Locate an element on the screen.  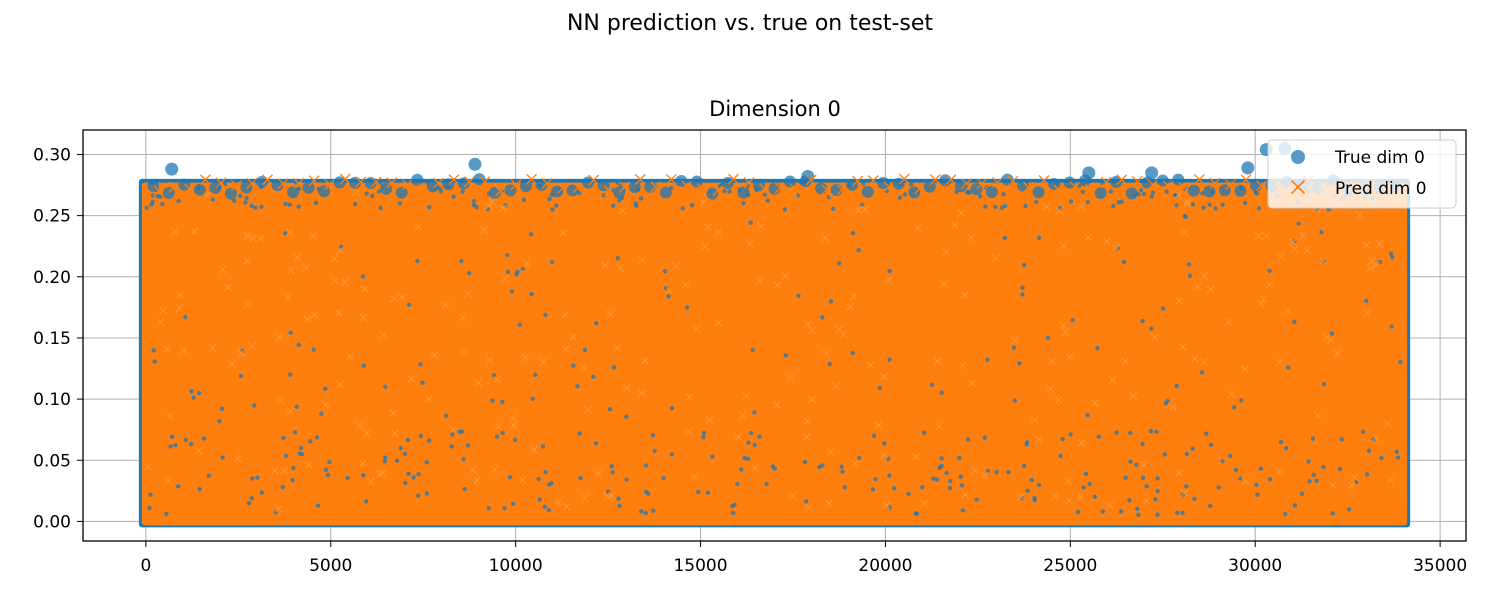
y-tick-label: 0.30 is located at coordinates (52, 155).